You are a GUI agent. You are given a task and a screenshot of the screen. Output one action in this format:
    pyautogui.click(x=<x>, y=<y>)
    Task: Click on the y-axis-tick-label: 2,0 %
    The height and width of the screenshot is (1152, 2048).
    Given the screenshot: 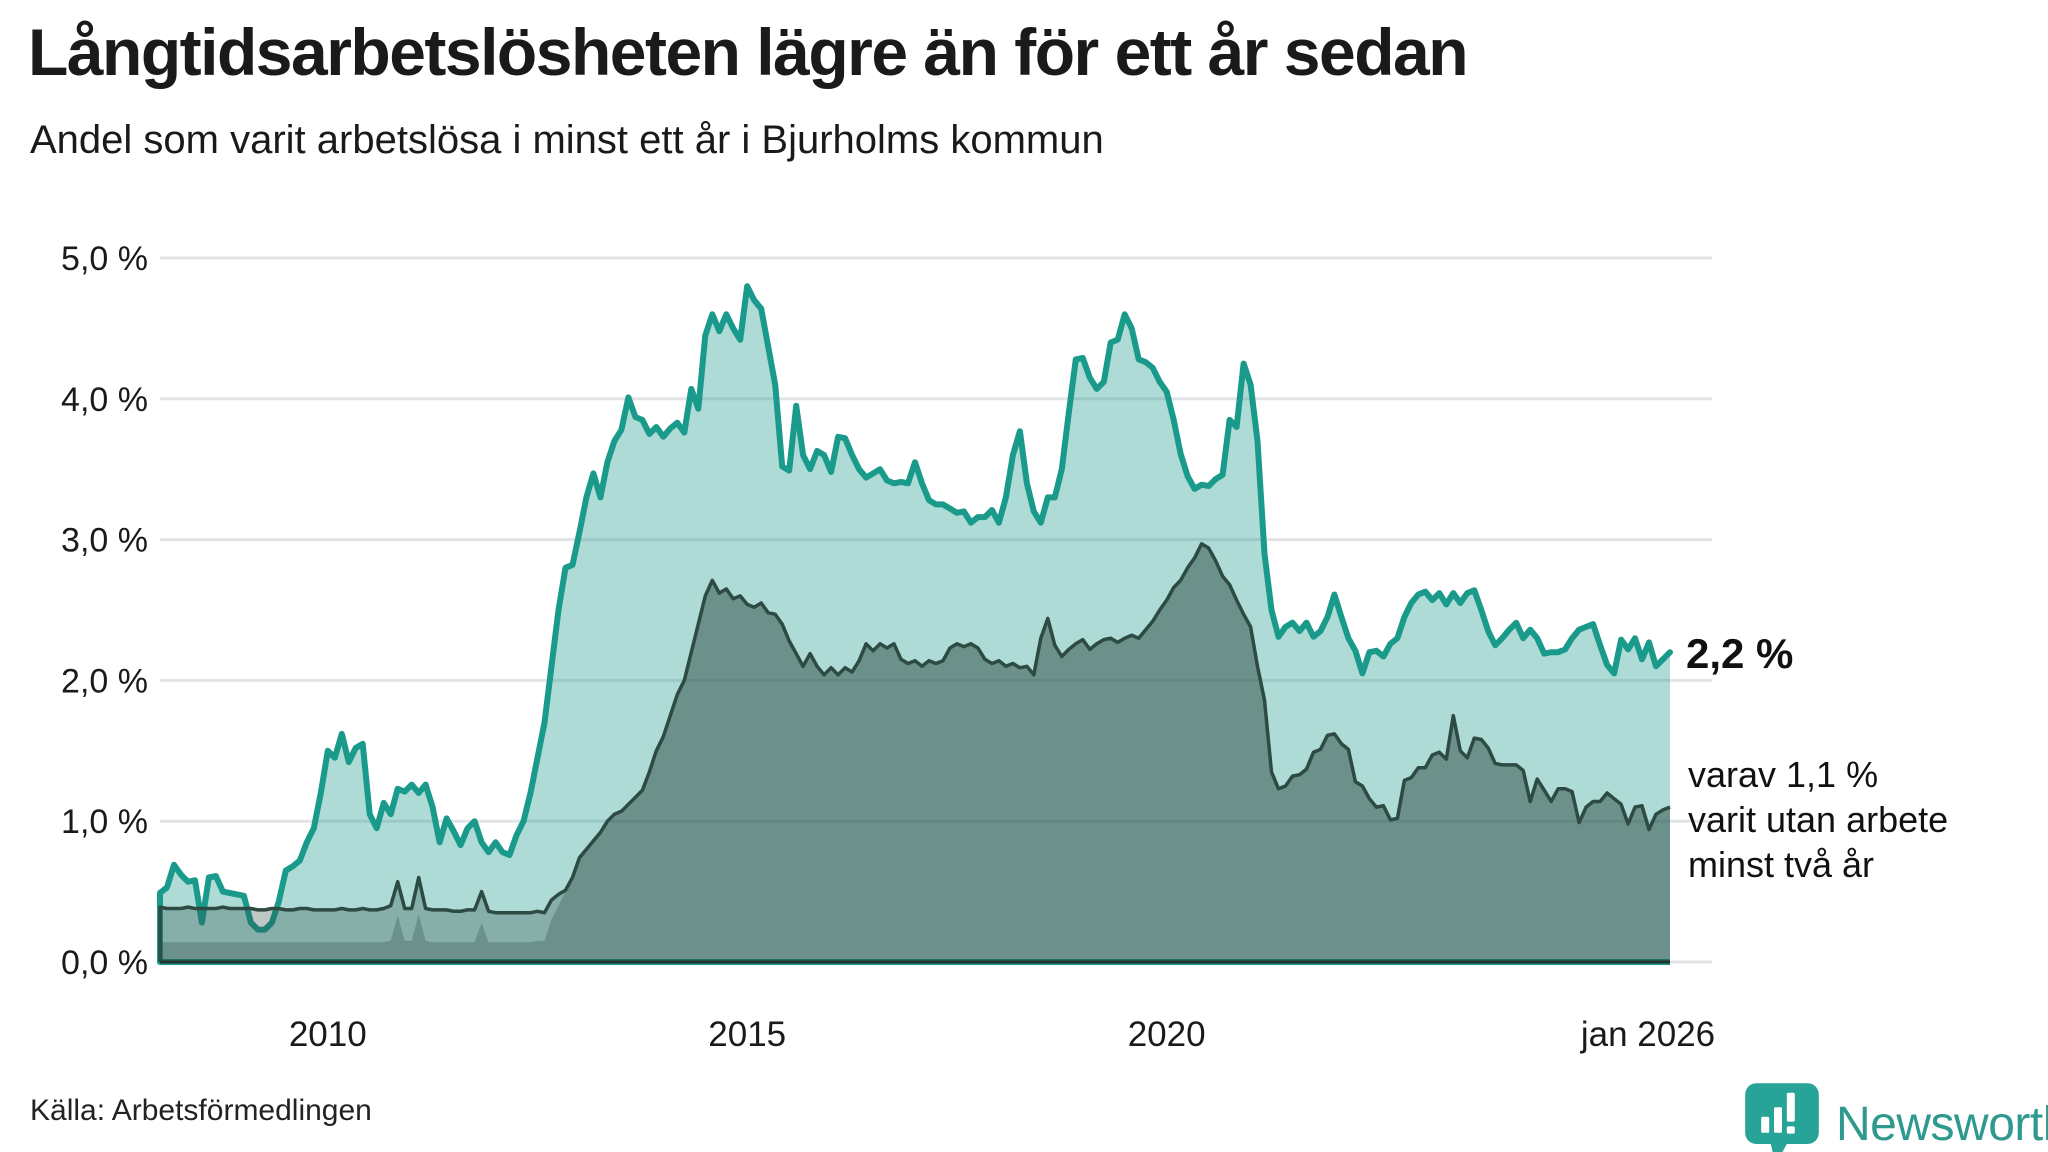 What is the action you would take?
    pyautogui.click(x=104, y=681)
    